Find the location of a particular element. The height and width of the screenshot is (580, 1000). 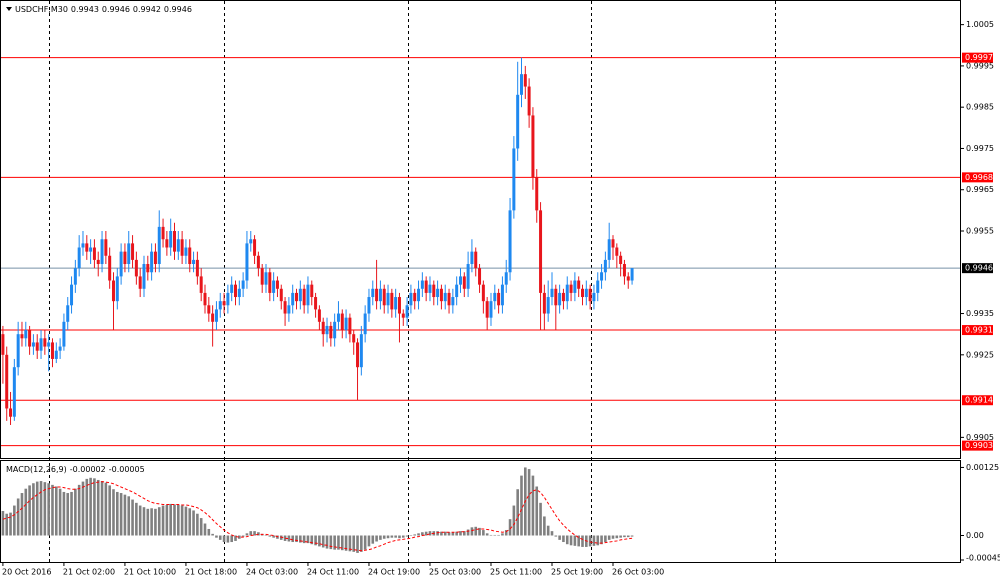

y-tick-label: 0.9955 is located at coordinates (980, 231).